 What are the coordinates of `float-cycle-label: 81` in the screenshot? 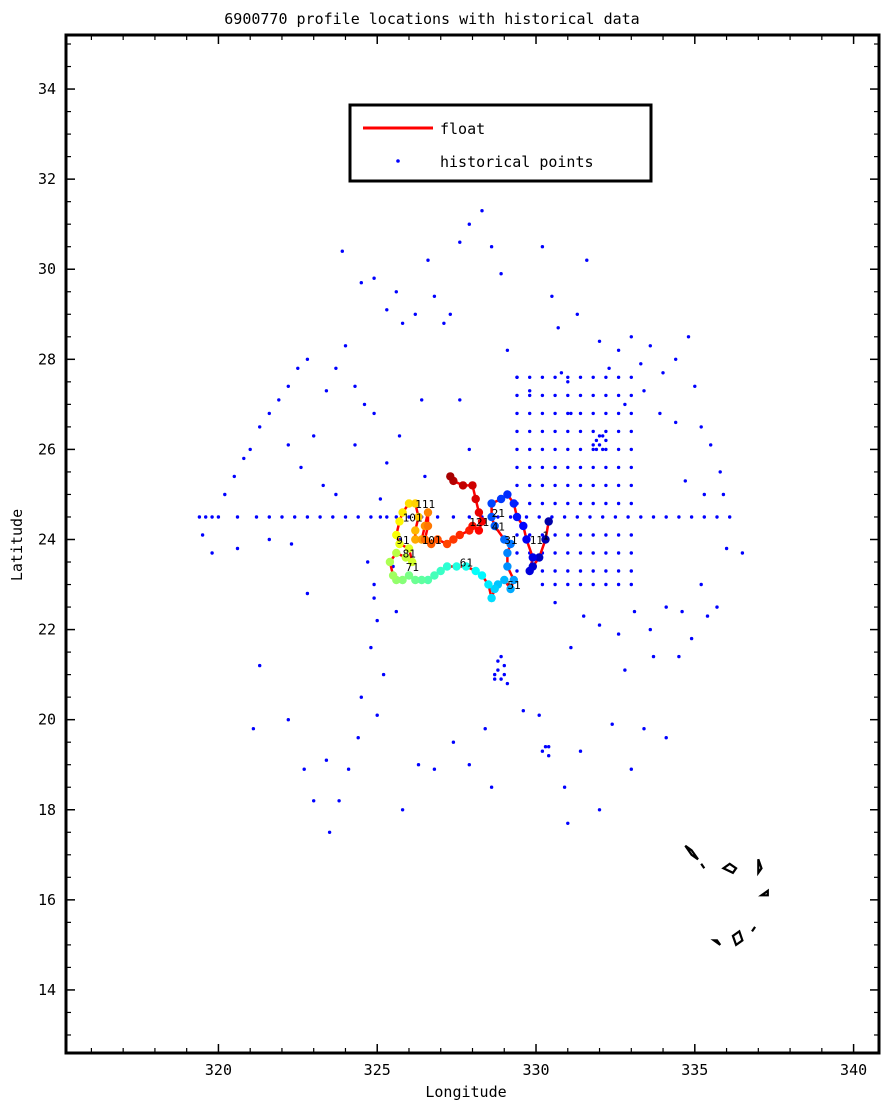 It's located at (409, 554).